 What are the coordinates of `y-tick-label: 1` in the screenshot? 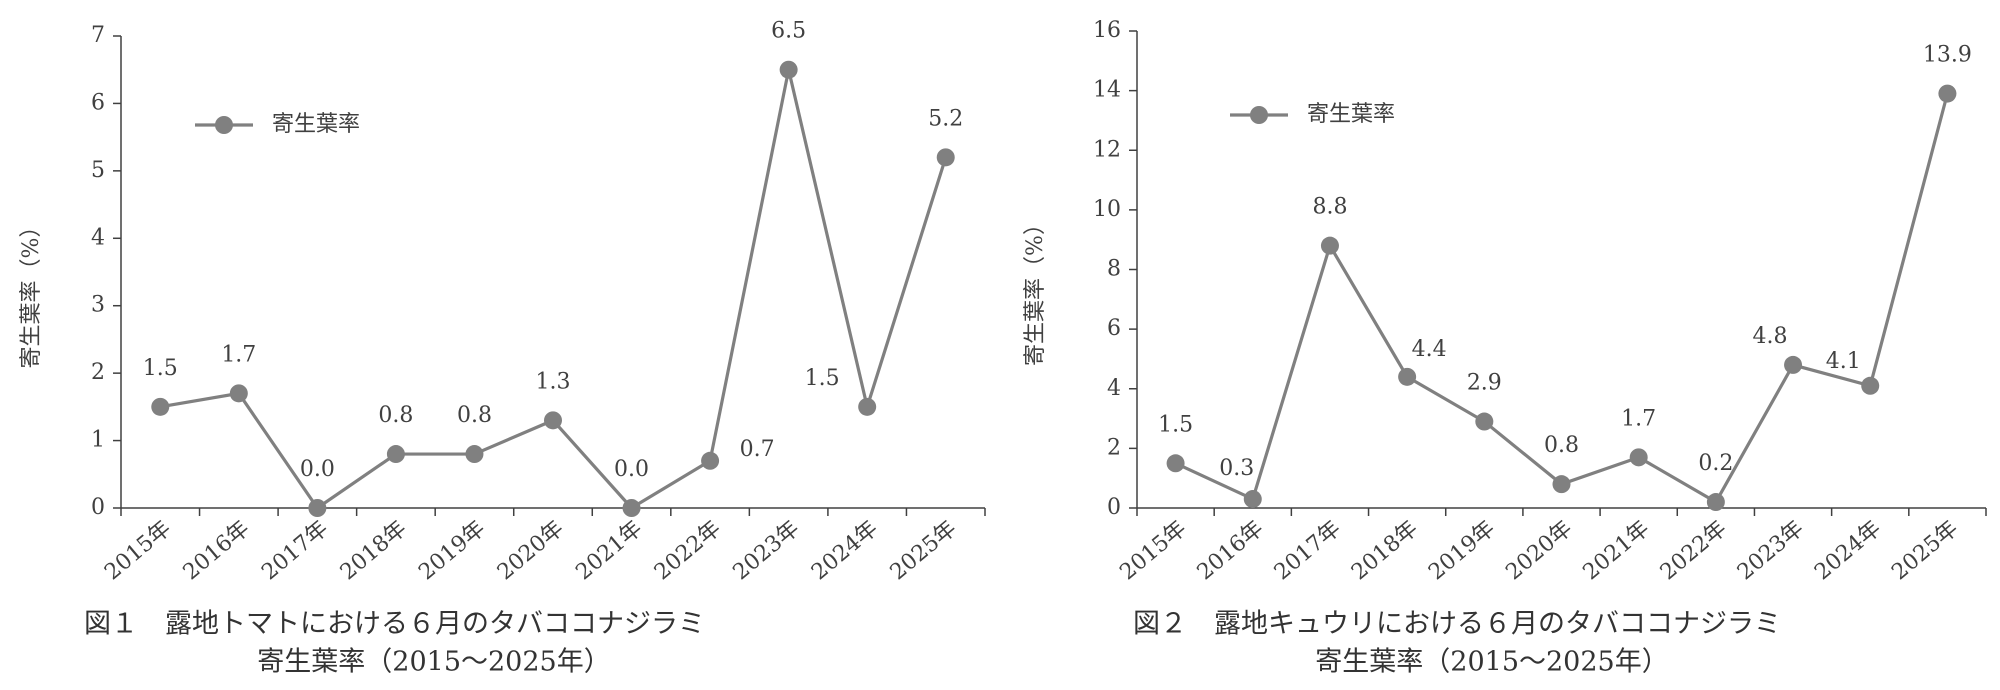 It's located at (98, 440).